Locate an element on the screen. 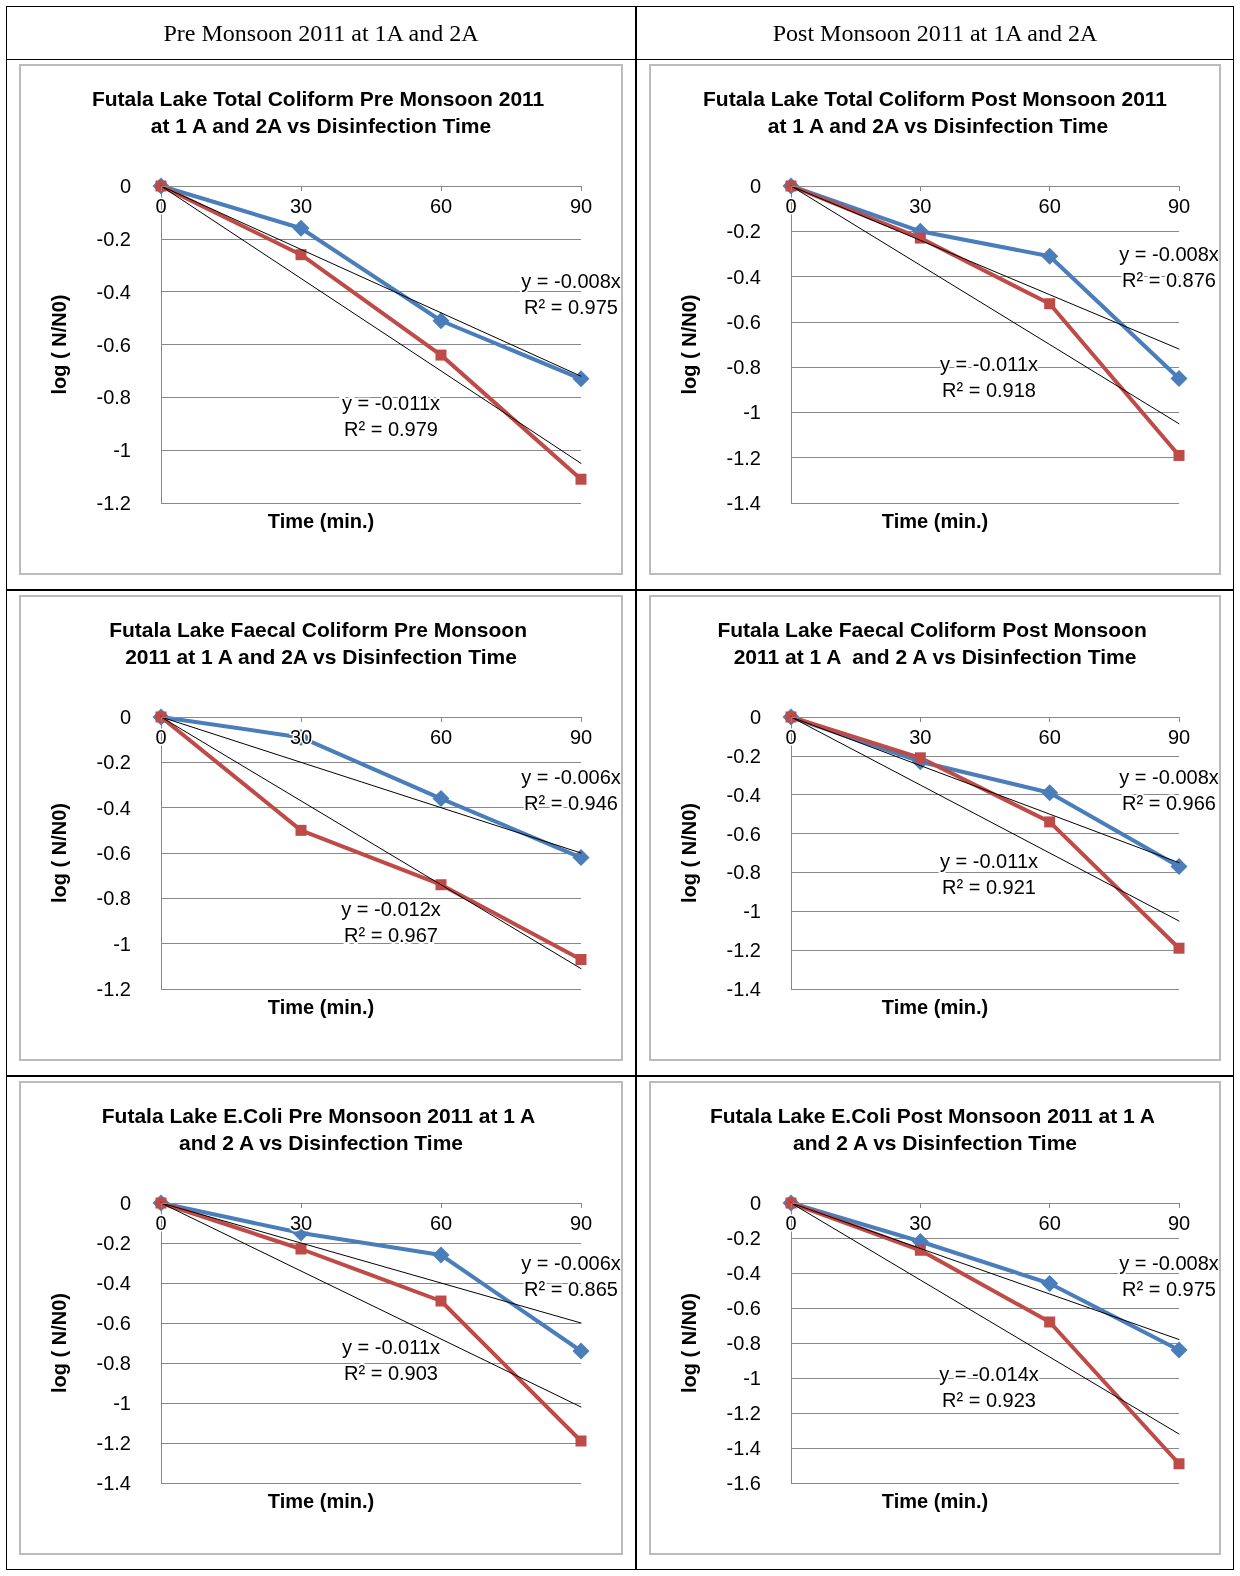 The width and height of the screenshot is (1240, 1576). annotation: y = -0.014x is located at coordinates (989, 1374).